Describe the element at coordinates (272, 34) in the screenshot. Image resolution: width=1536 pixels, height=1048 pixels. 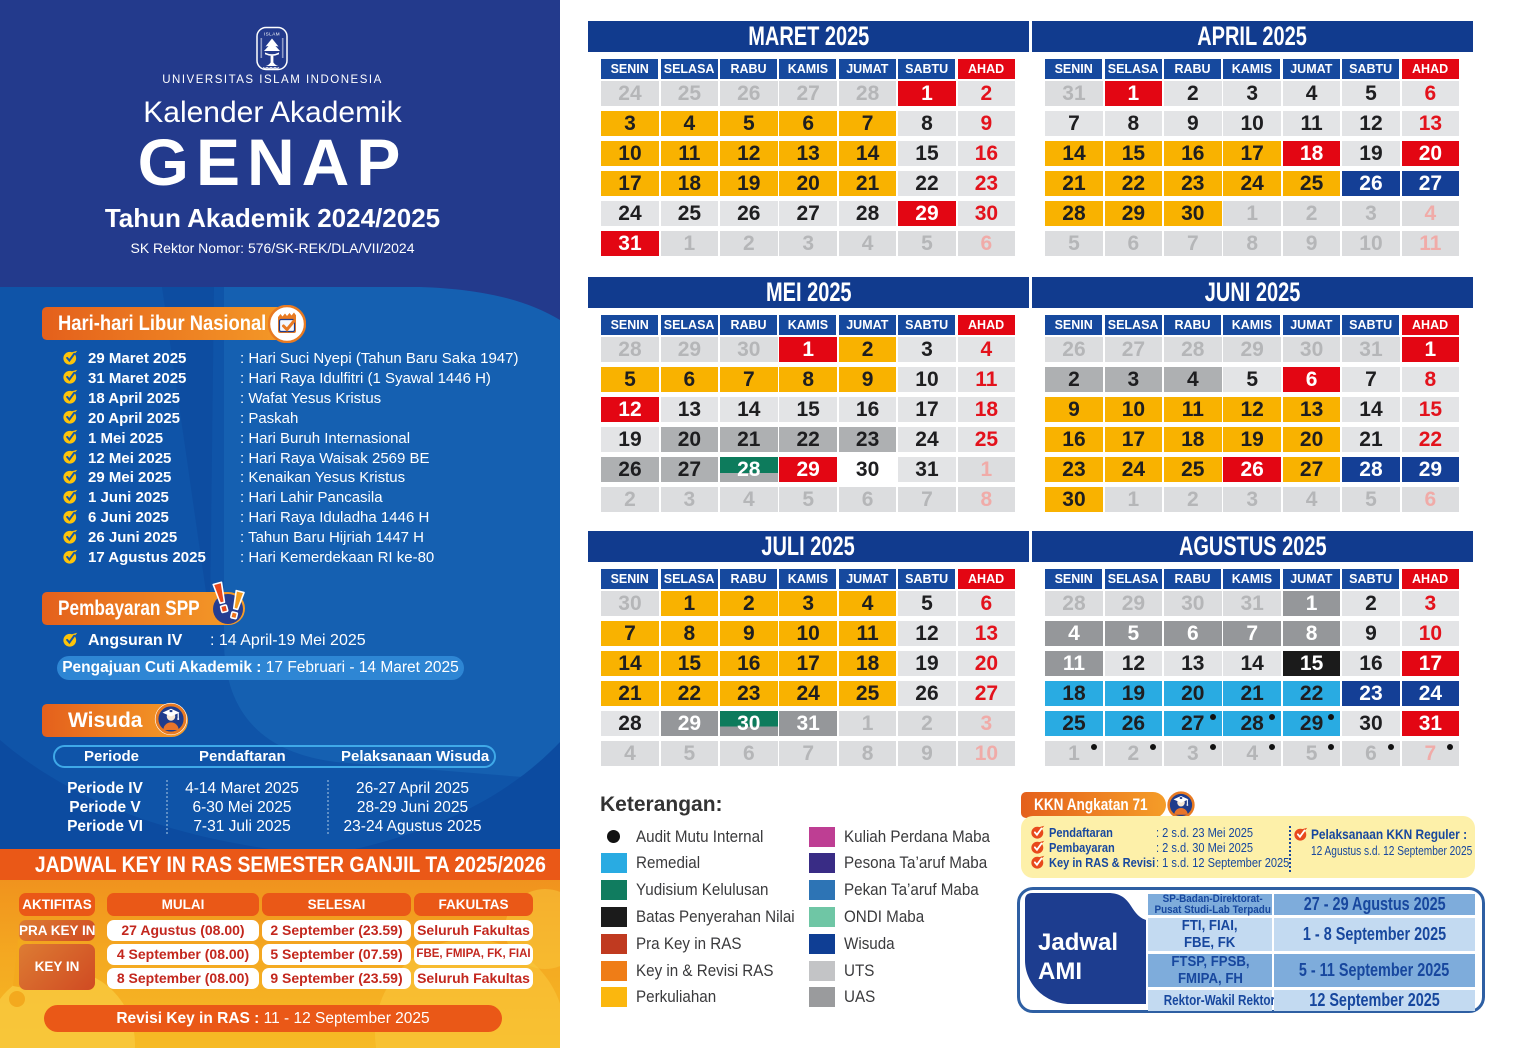
I see `svg-text: ISLAM` at that location.